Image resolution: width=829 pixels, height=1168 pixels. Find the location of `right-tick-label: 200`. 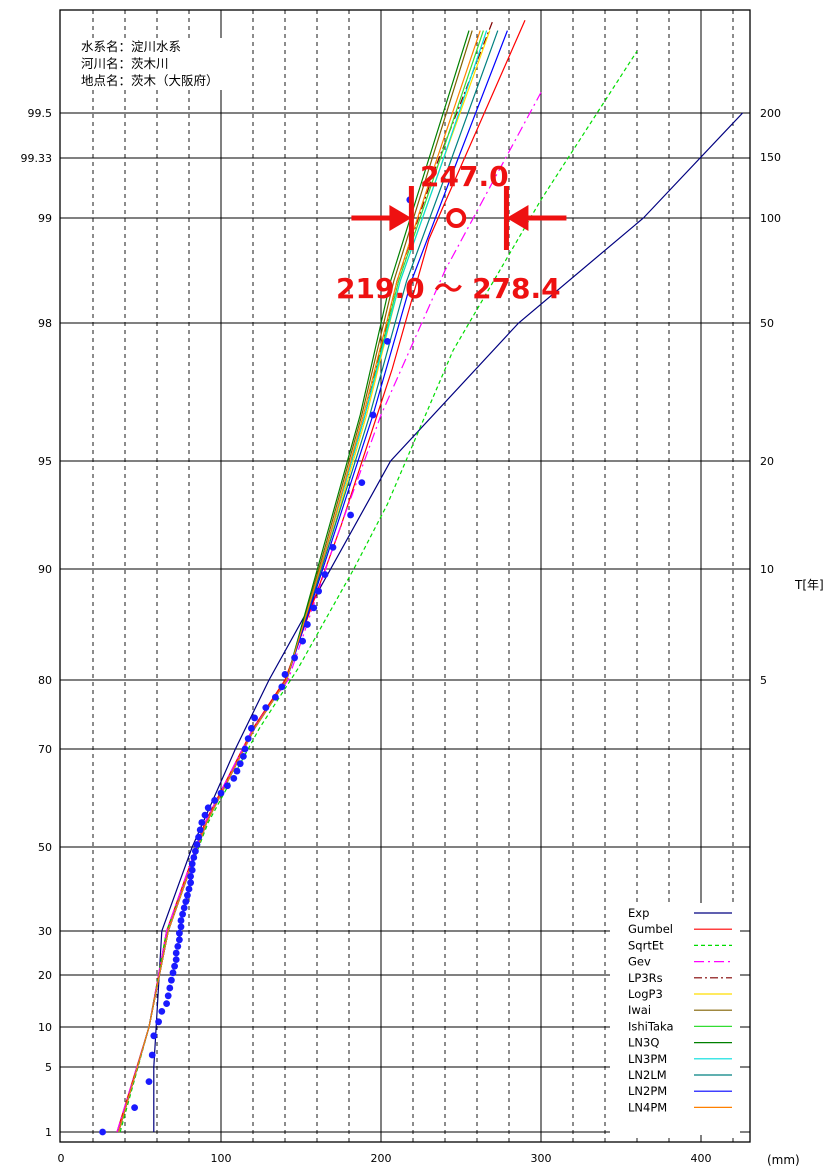

right-tick-label: 200 is located at coordinates (770, 113).